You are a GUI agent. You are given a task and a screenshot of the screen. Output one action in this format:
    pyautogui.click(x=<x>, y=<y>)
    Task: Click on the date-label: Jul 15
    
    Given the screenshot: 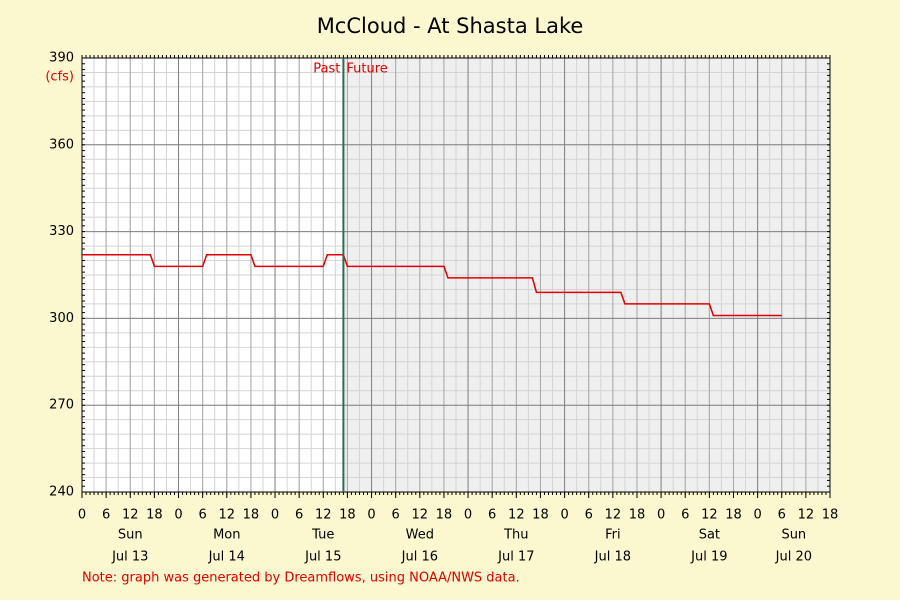 What is the action you would take?
    pyautogui.click(x=322, y=557)
    